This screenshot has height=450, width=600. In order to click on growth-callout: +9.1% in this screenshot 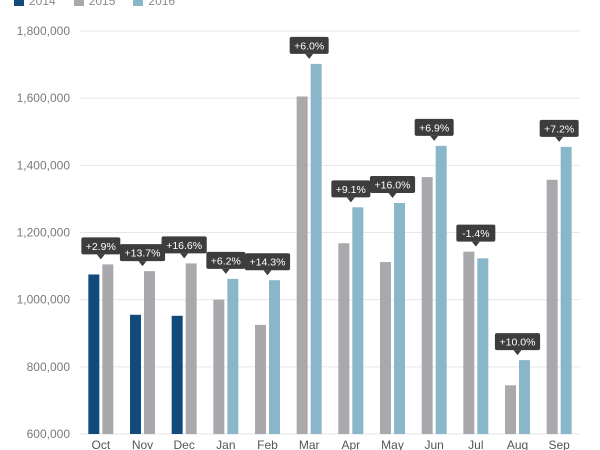, I will do `click(351, 191)`.